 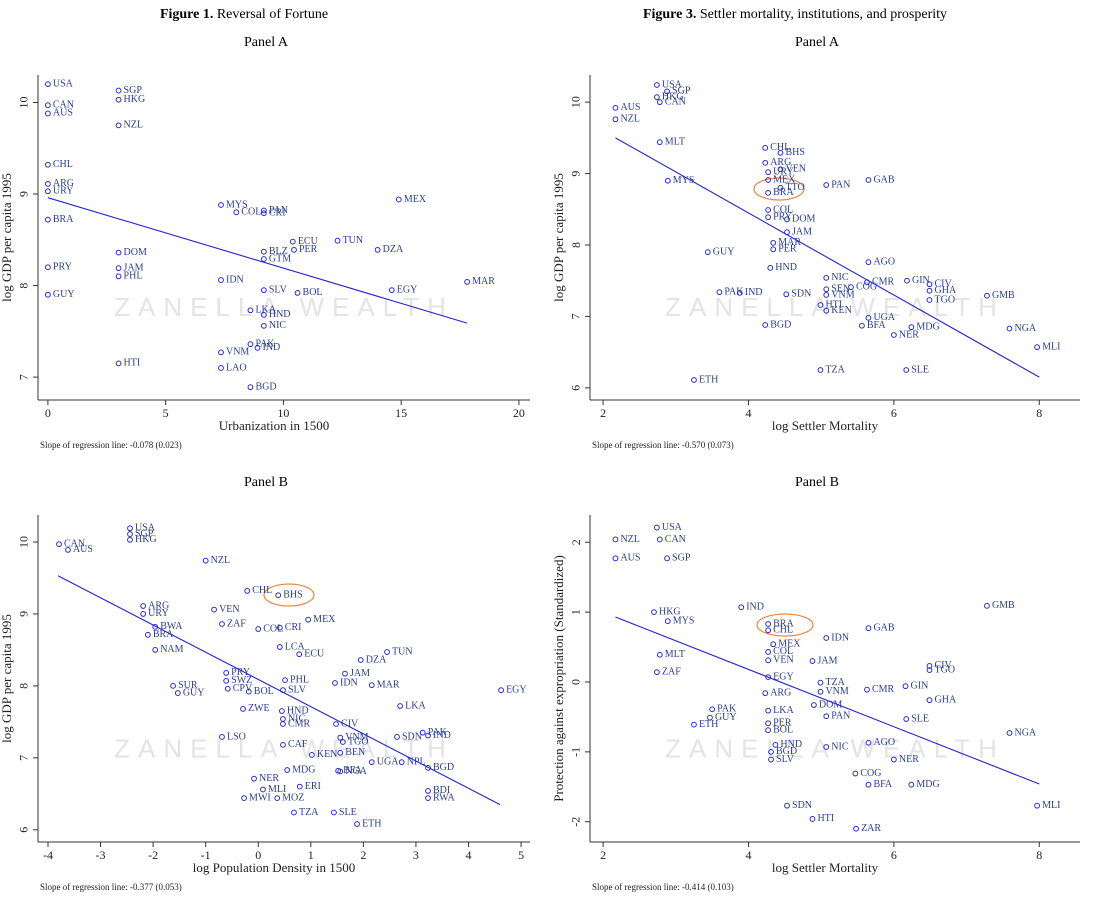 What do you see at coordinates (266, 482) in the screenshot?
I see `panel-title: Panel B` at bounding box center [266, 482].